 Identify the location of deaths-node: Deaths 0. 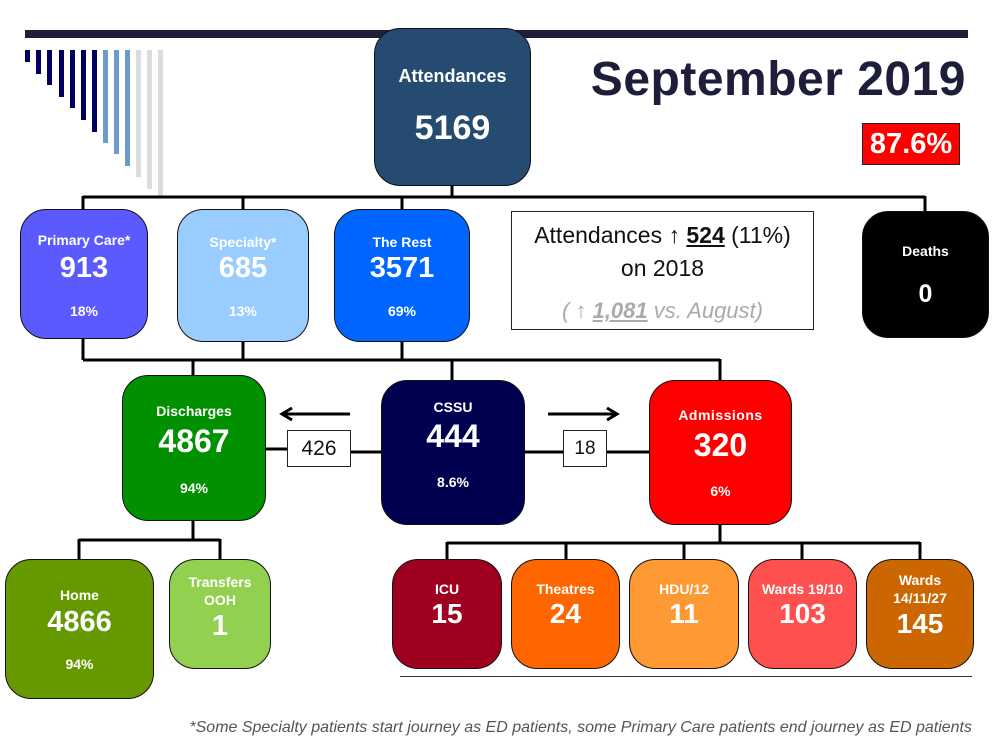
(925, 274).